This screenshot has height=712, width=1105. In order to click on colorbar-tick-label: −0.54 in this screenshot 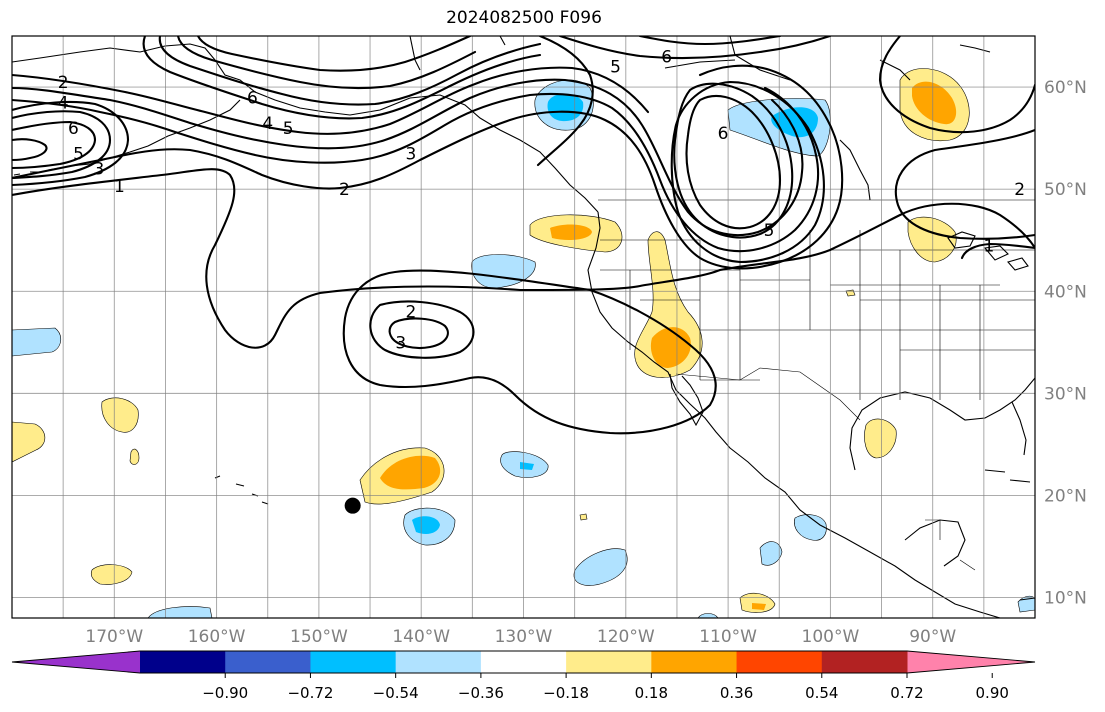, I will do `click(396, 693)`.